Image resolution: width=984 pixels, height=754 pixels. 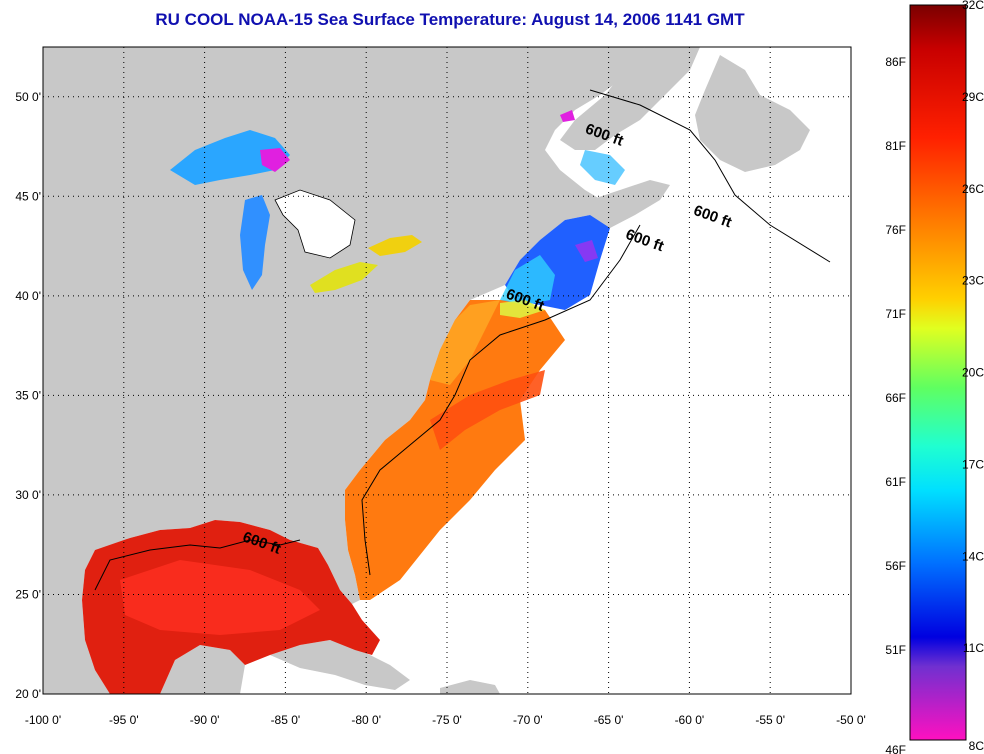 What do you see at coordinates (28, 694) in the screenshot?
I see `lat-tick-label: 20 0'` at bounding box center [28, 694].